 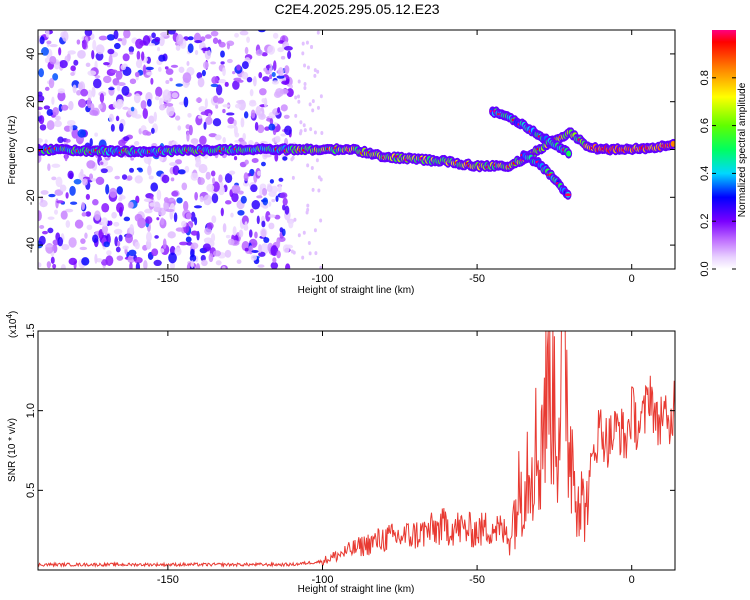 What do you see at coordinates (31, 102) in the screenshot?
I see `spectrogram-y-tick-label: 20` at bounding box center [31, 102].